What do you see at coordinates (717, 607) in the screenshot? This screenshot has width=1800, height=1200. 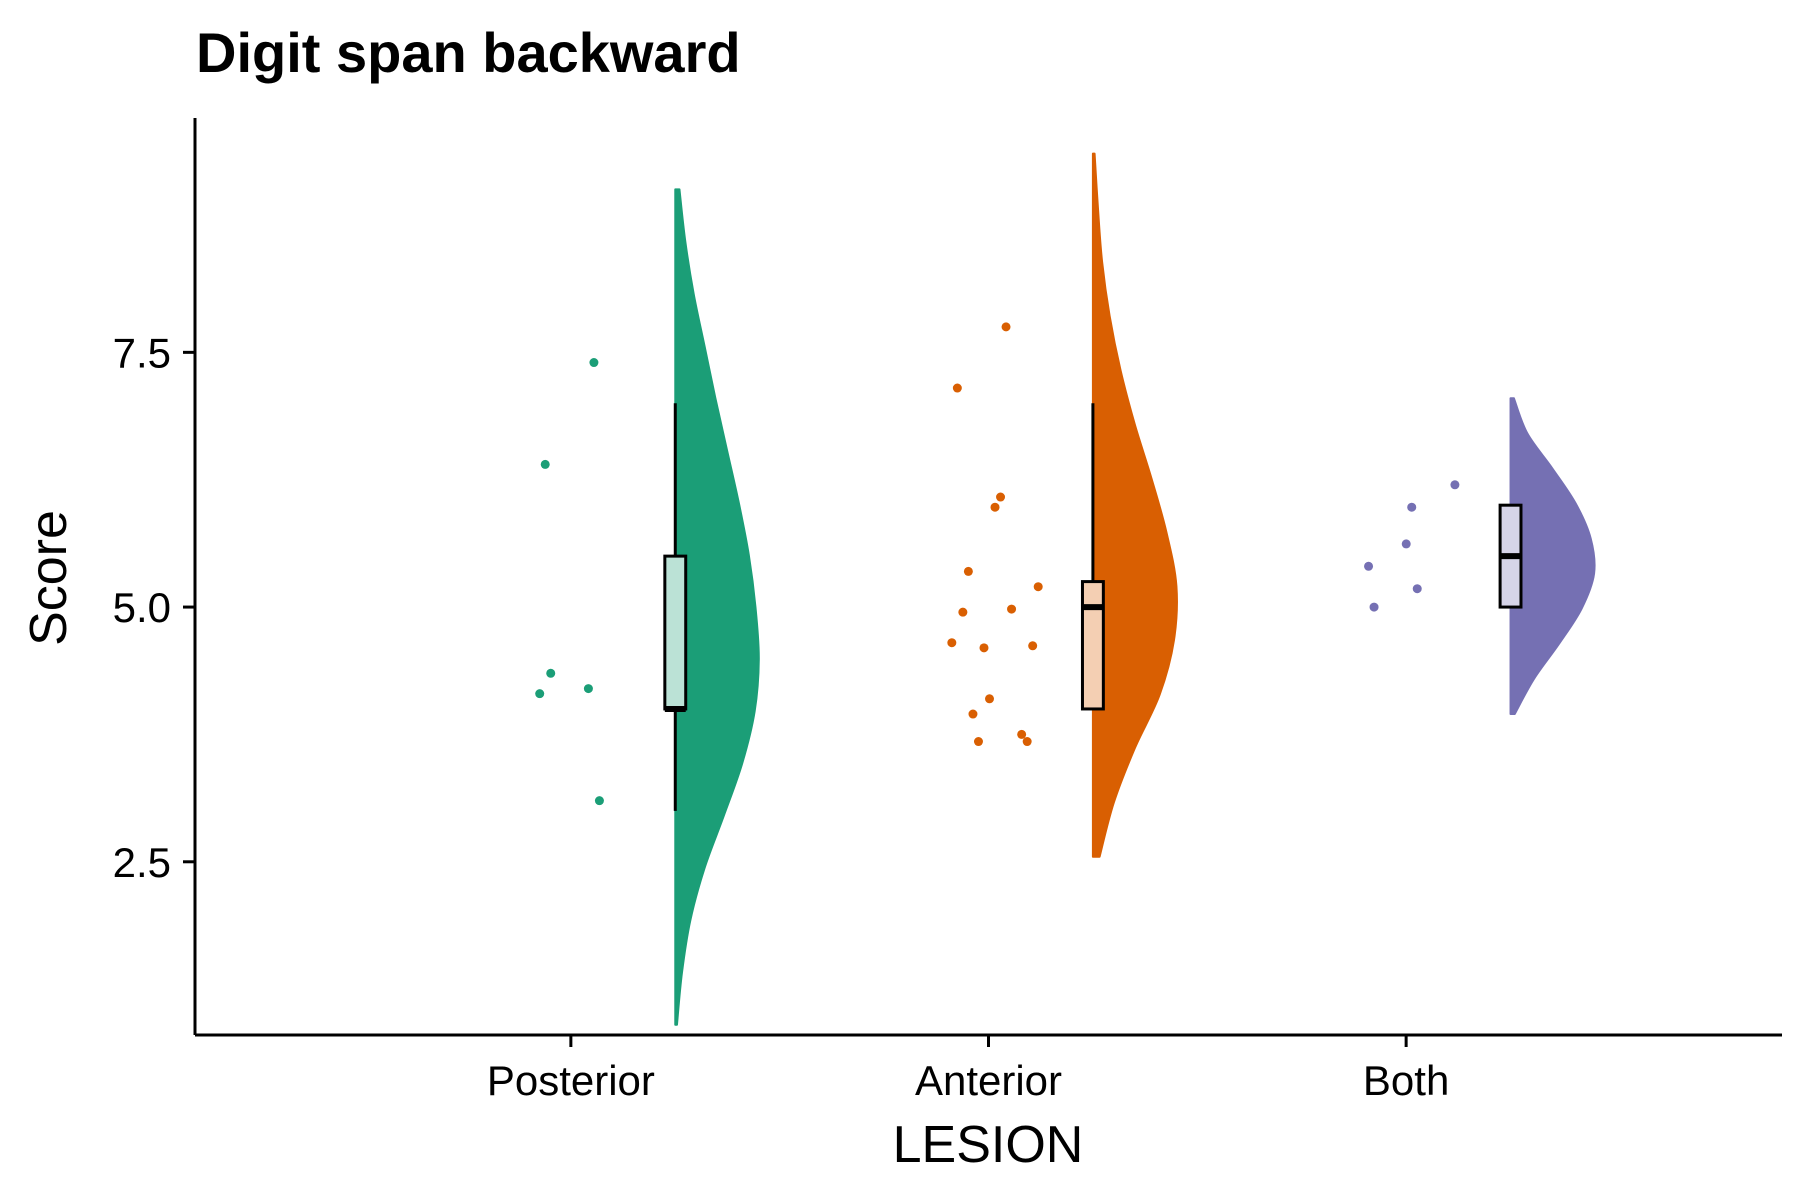 I see `density-posterior` at bounding box center [717, 607].